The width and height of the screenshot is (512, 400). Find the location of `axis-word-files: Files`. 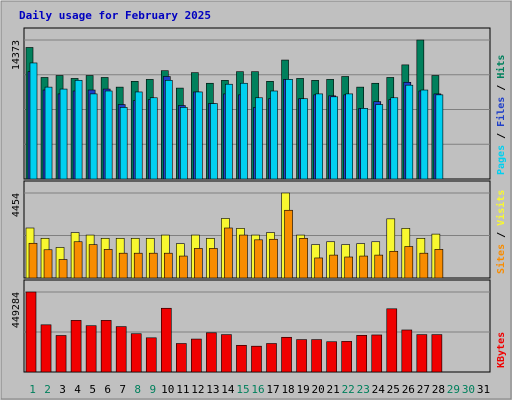

axis-word-files: Files is located at coordinates (501, 112).